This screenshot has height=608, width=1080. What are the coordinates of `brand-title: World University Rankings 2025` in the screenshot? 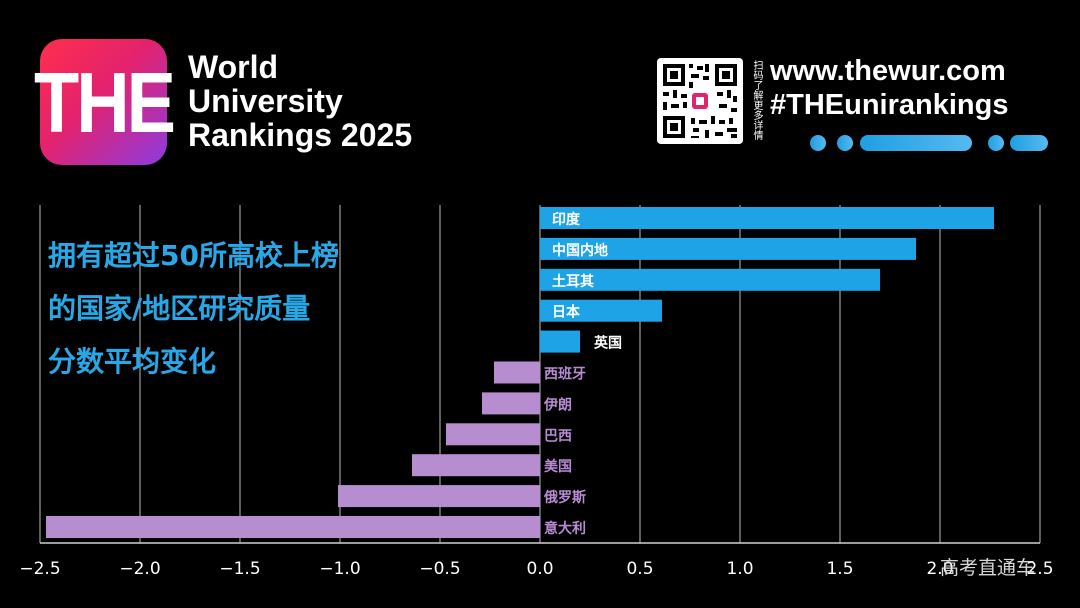 It's located at (328, 101).